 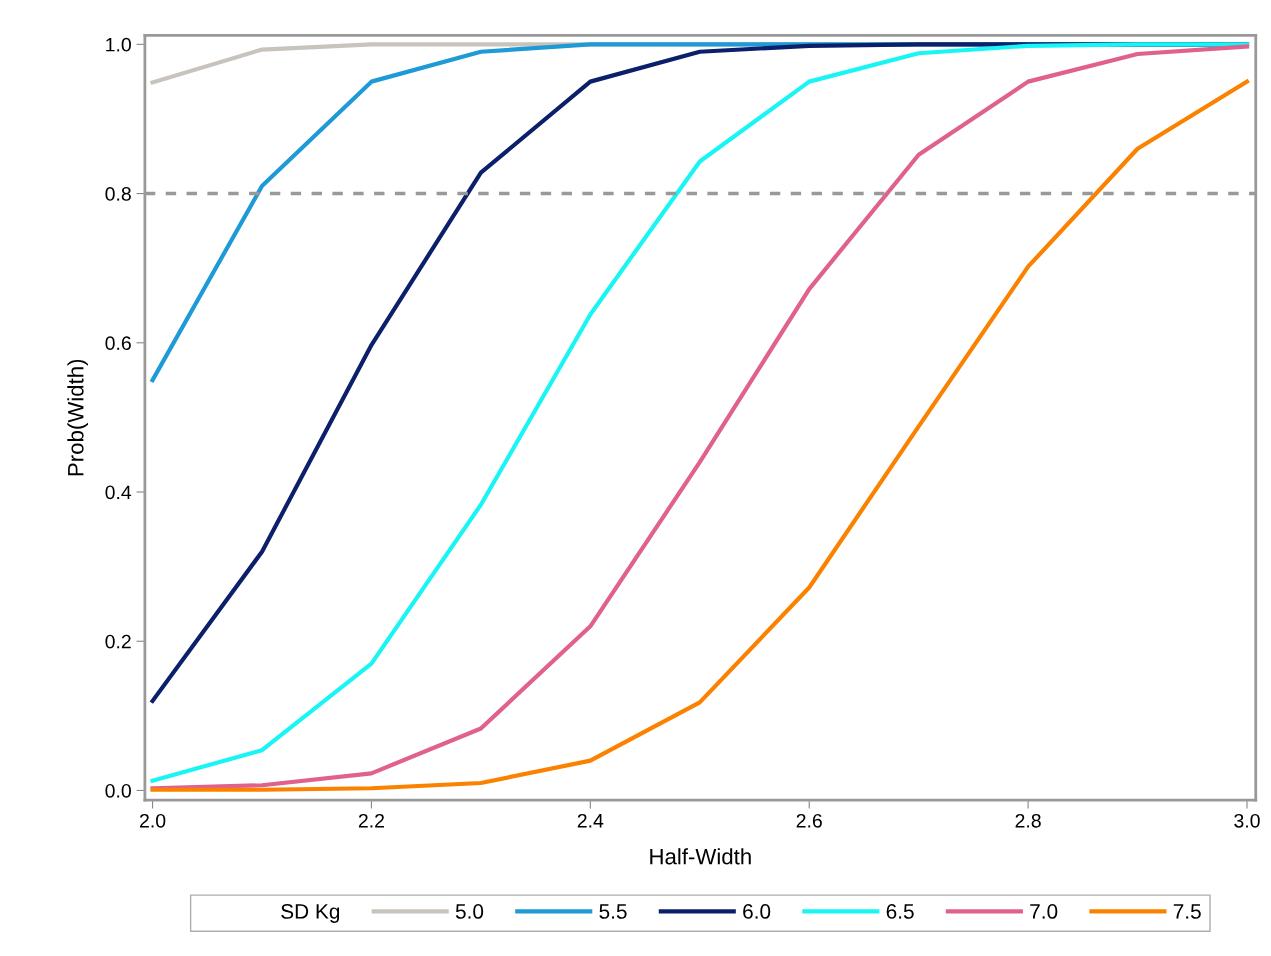 I want to click on legend-label: 6.5, so click(x=900, y=911).